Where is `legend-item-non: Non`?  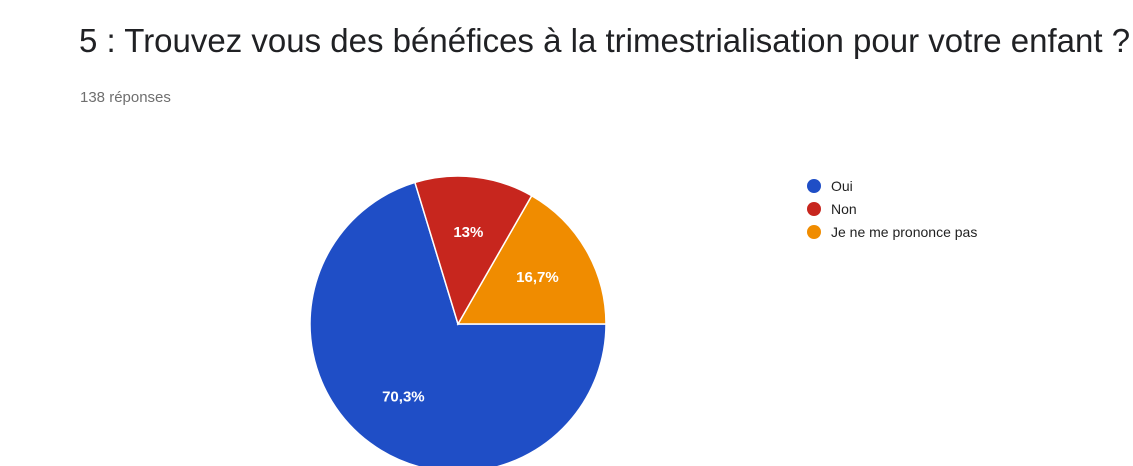
legend-item-non: Non is located at coordinates (892, 208).